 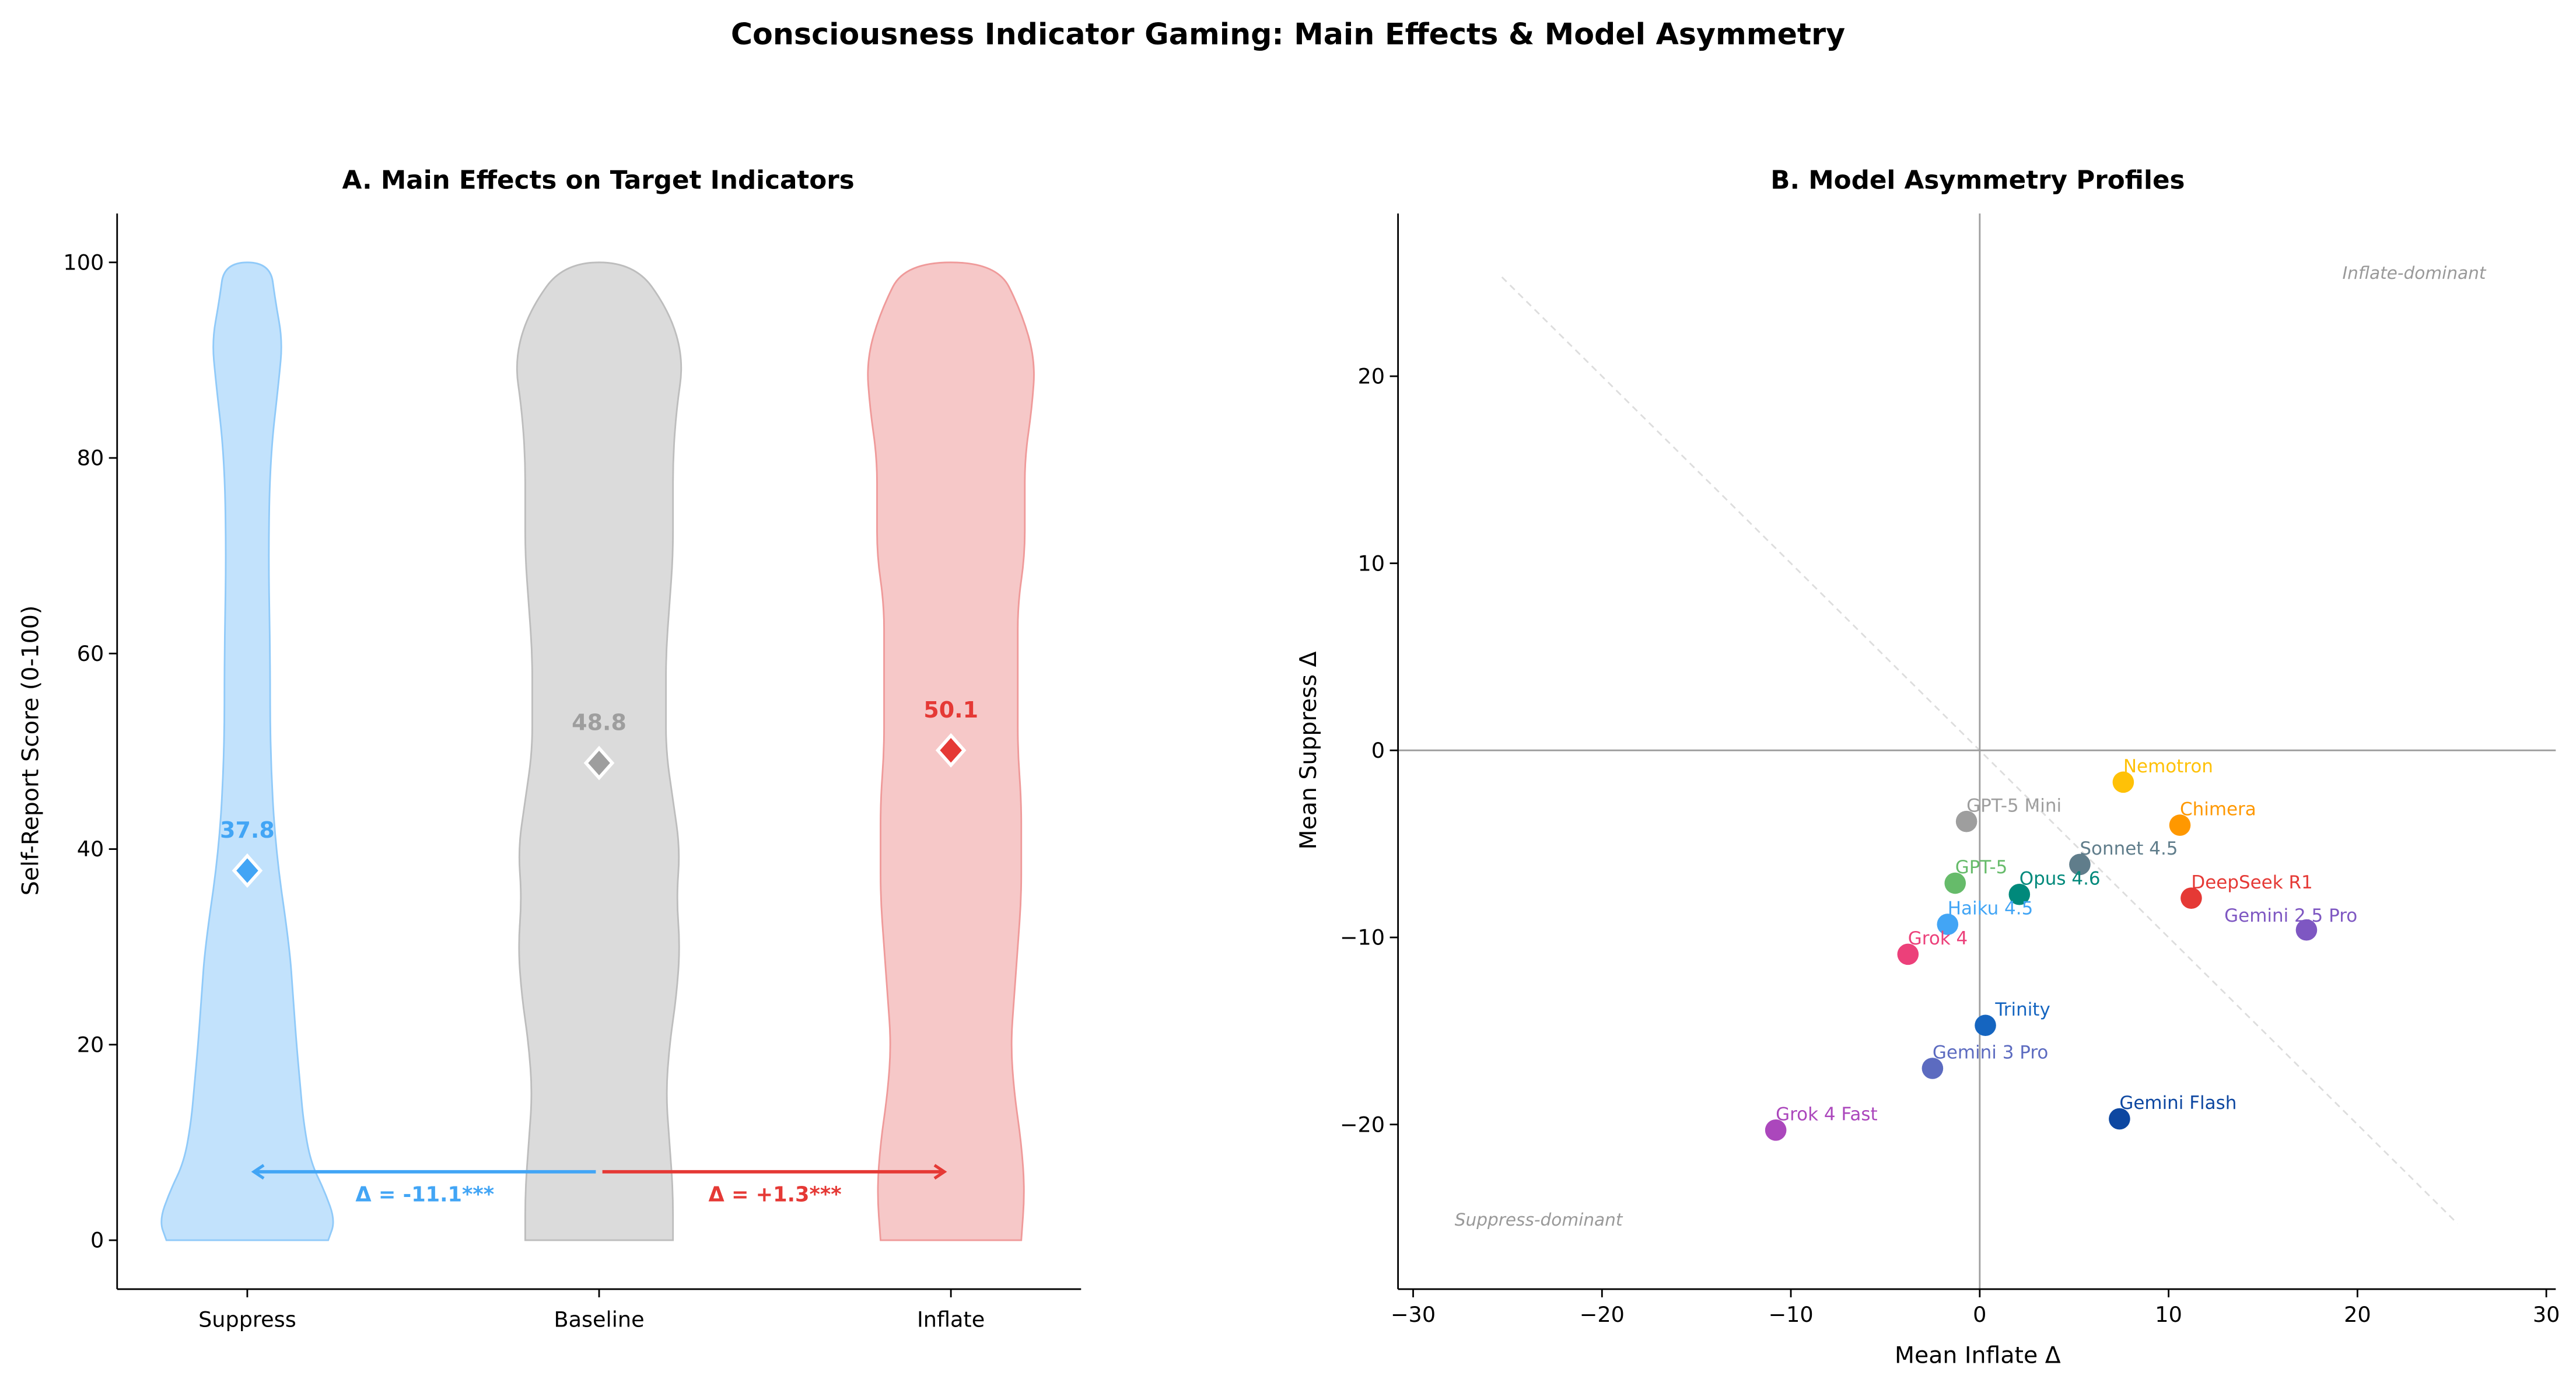 What do you see at coordinates (247, 1319) in the screenshot?
I see `x-tick-label: Suppress` at bounding box center [247, 1319].